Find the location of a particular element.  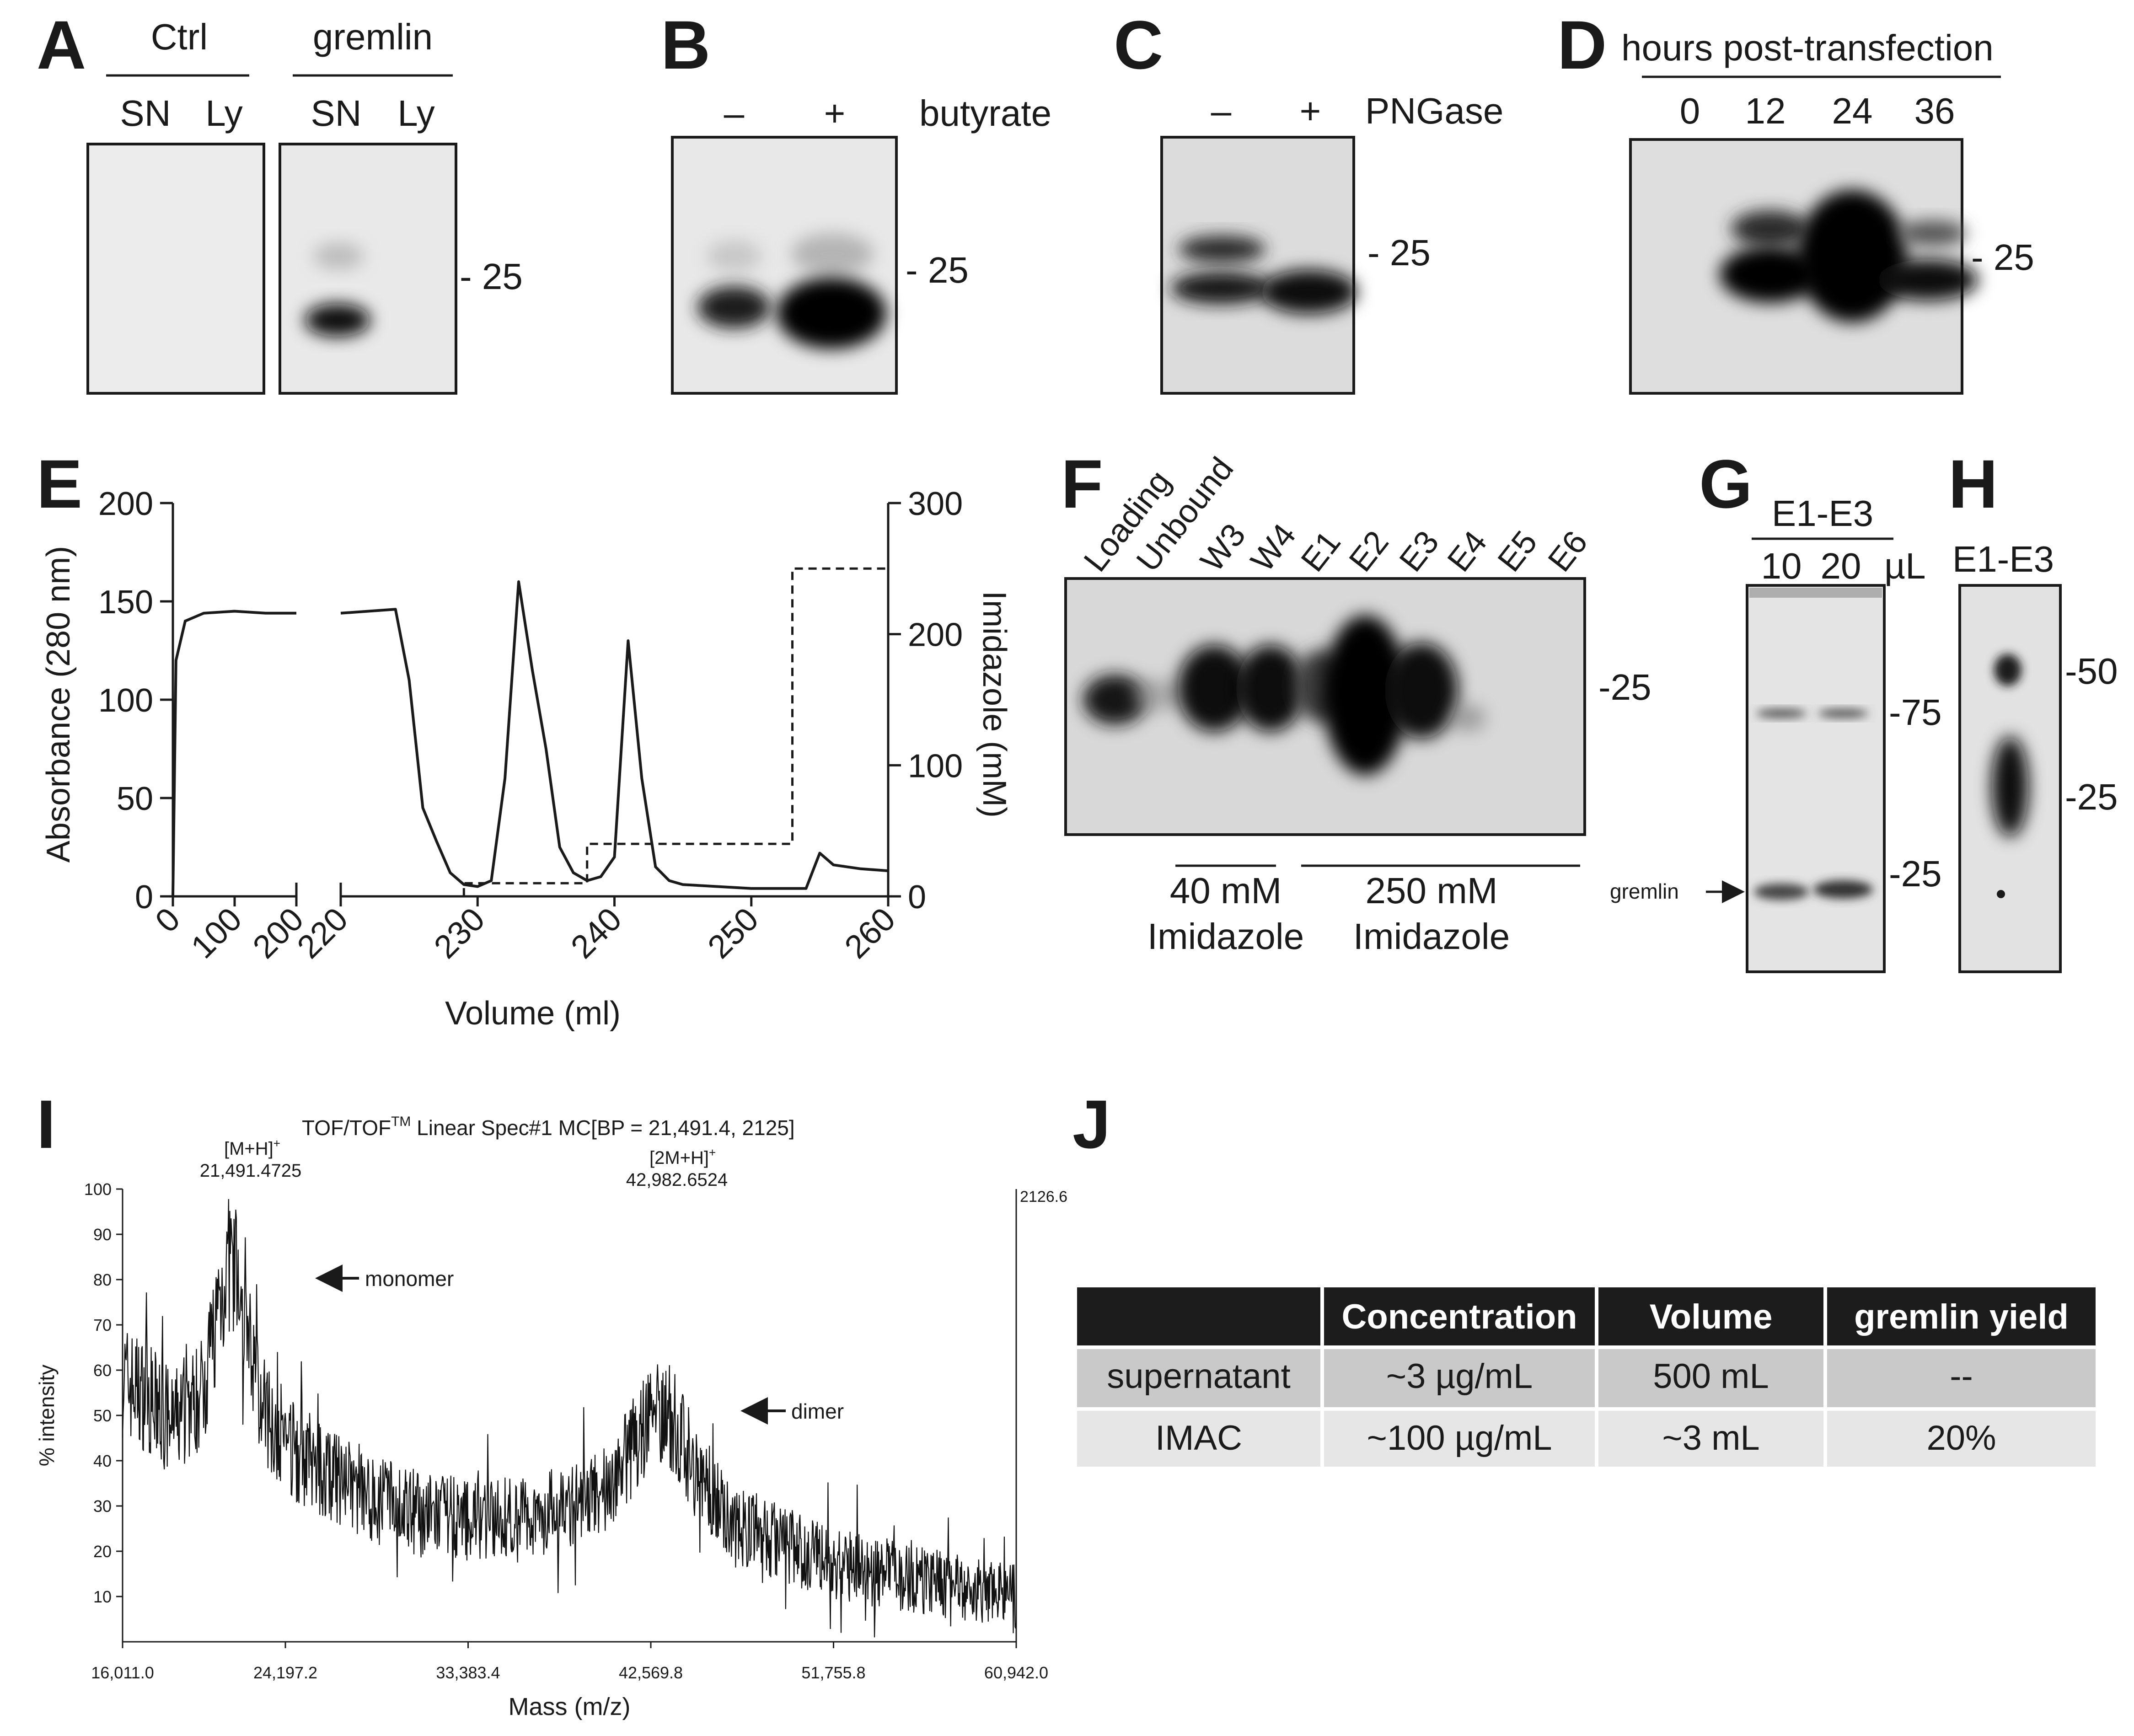

panel-f-lane-e3: E3 is located at coordinates (1419, 551).